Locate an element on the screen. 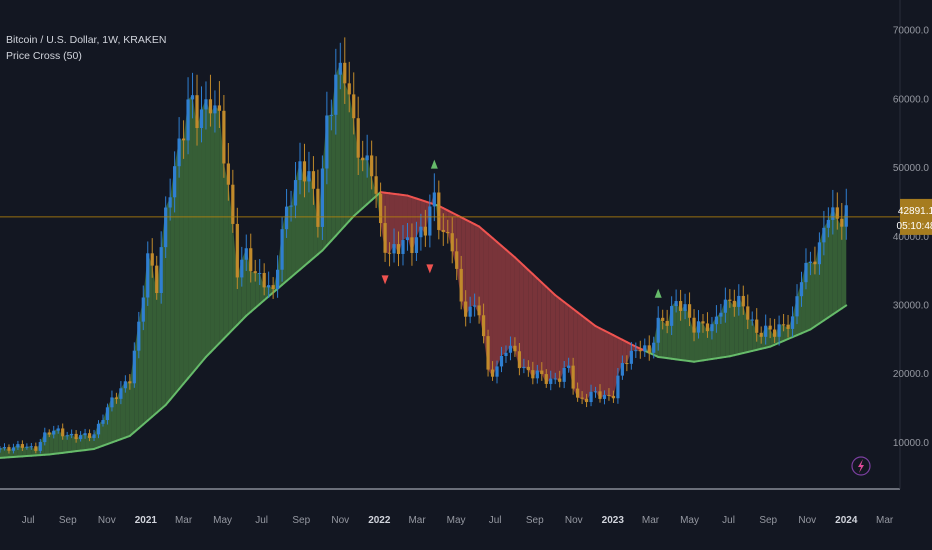 The image size is (932, 550). symbol-legend: Bitcoin / U.S. Dollar, 1W, KRAKEN is located at coordinates (86, 40).